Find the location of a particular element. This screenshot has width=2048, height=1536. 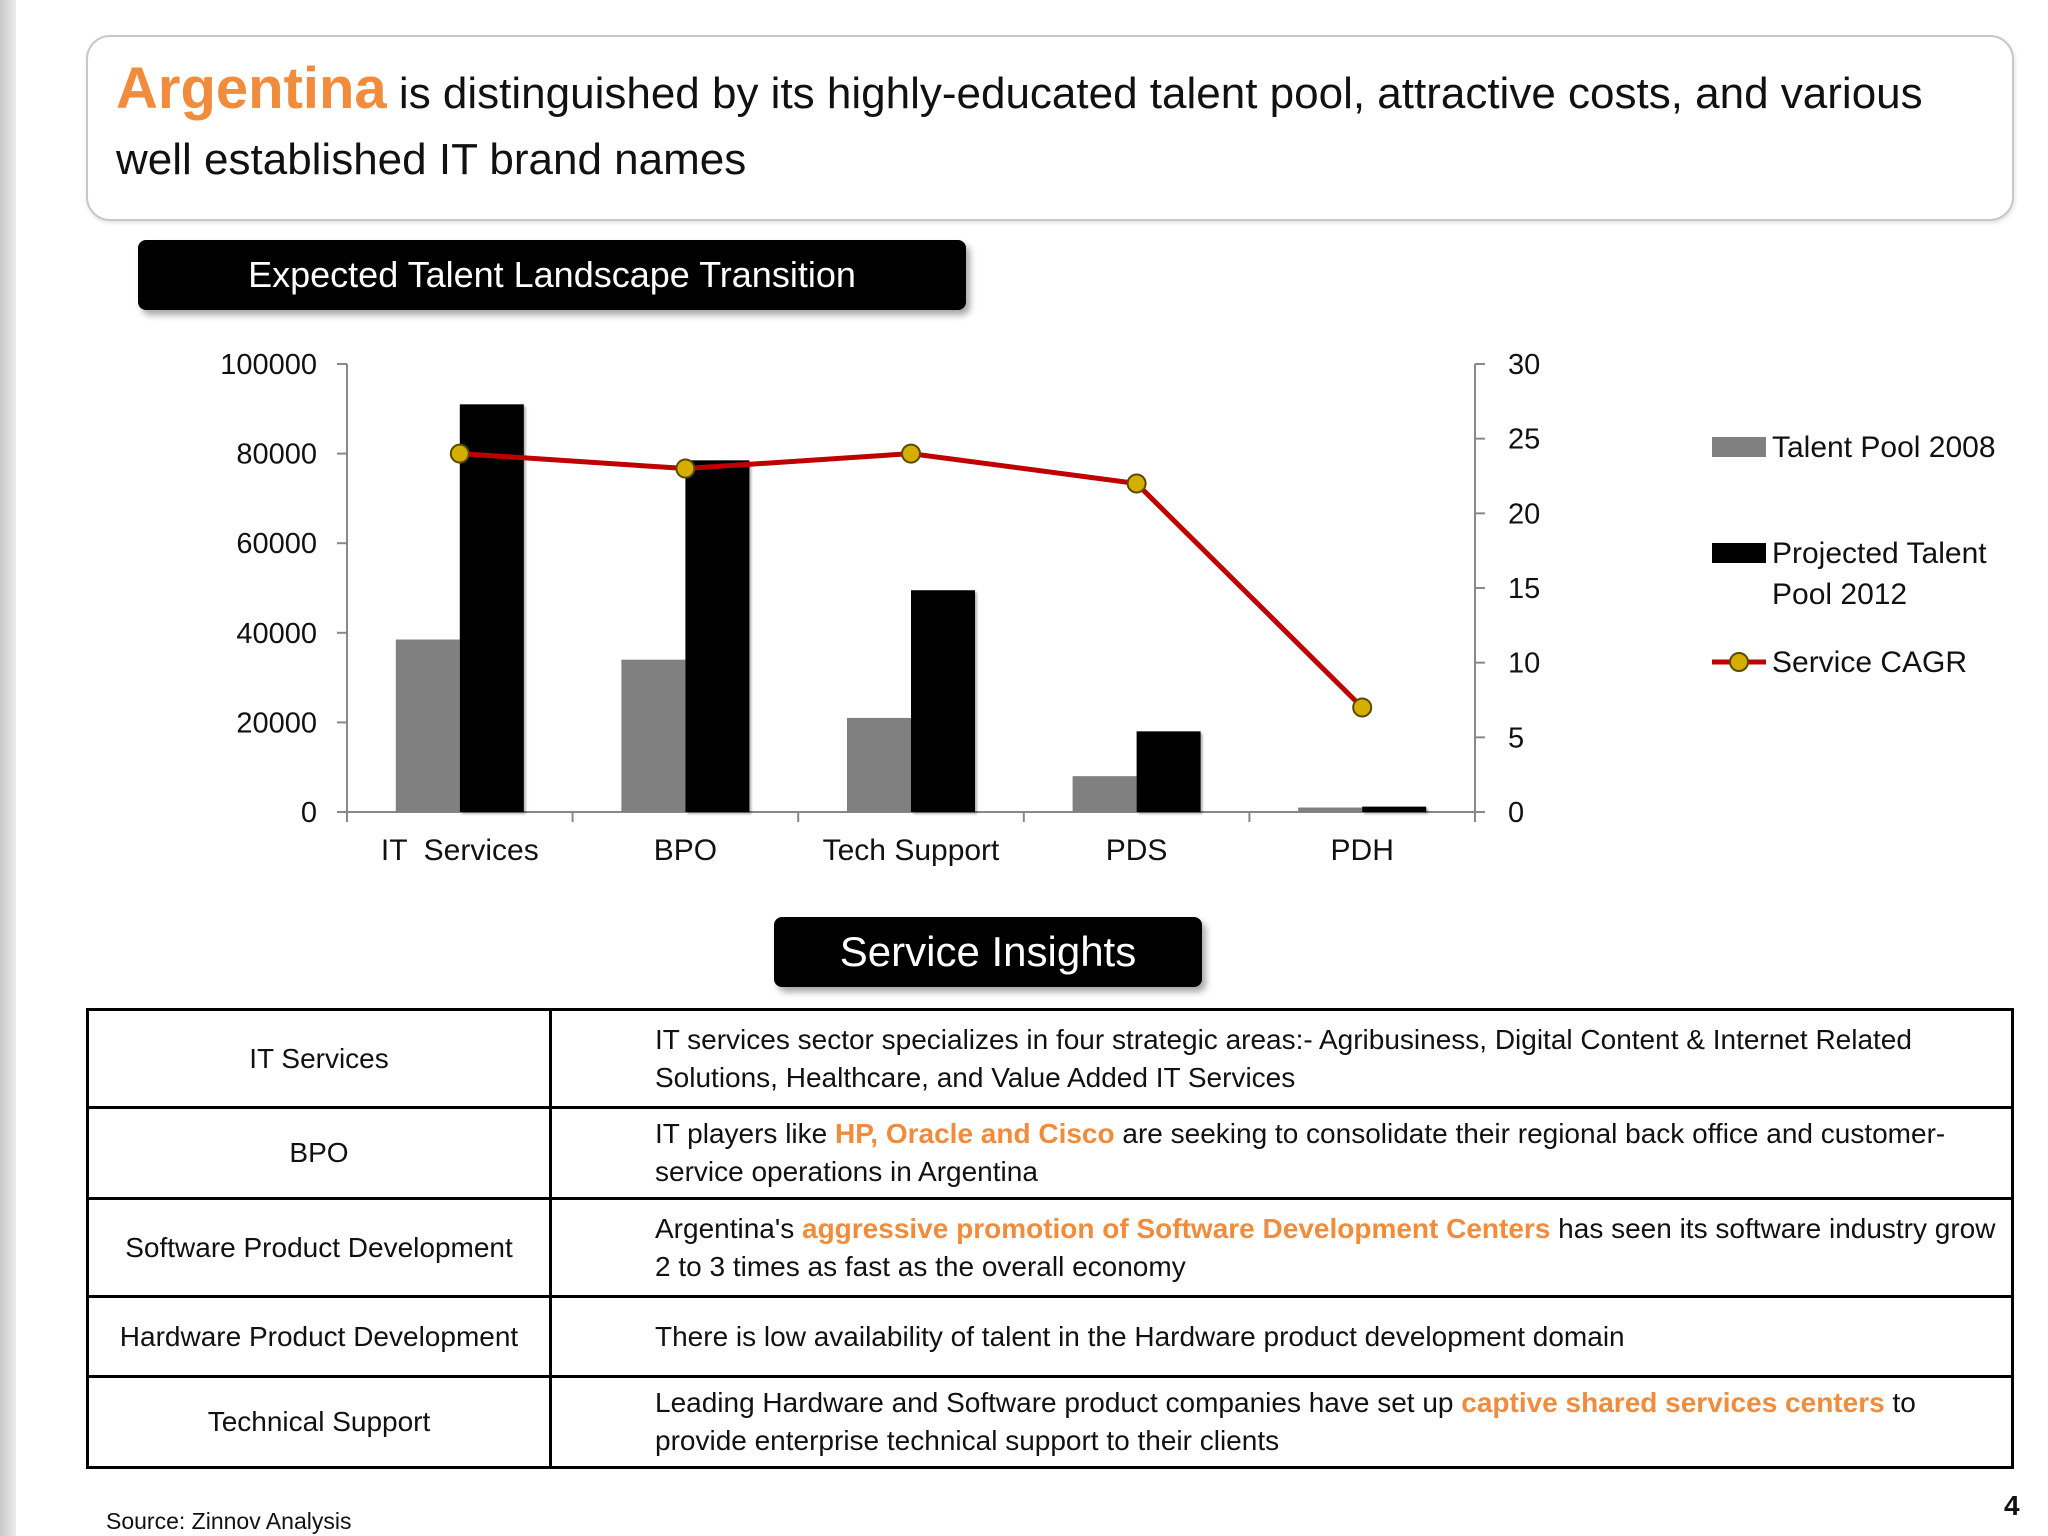

x-category-label: BPO is located at coordinates (685, 850).